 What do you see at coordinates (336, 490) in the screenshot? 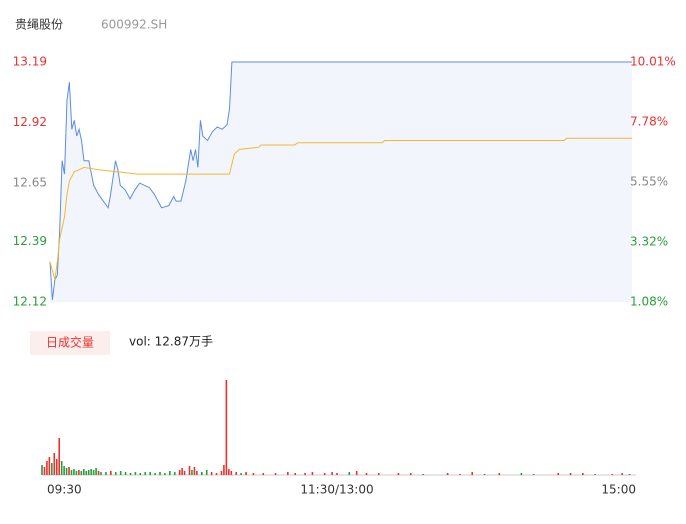
I see `x-tick-label: 11:30/13:00` at bounding box center [336, 490].